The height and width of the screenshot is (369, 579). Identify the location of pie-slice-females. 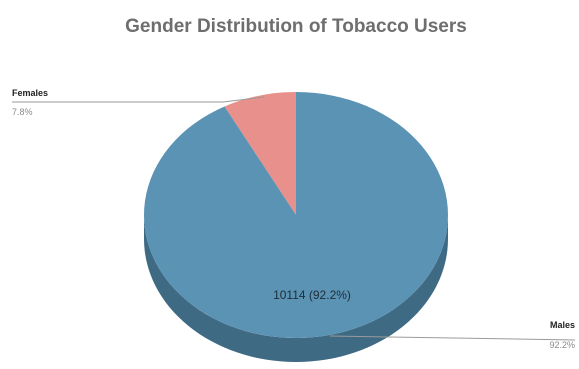
(260, 153).